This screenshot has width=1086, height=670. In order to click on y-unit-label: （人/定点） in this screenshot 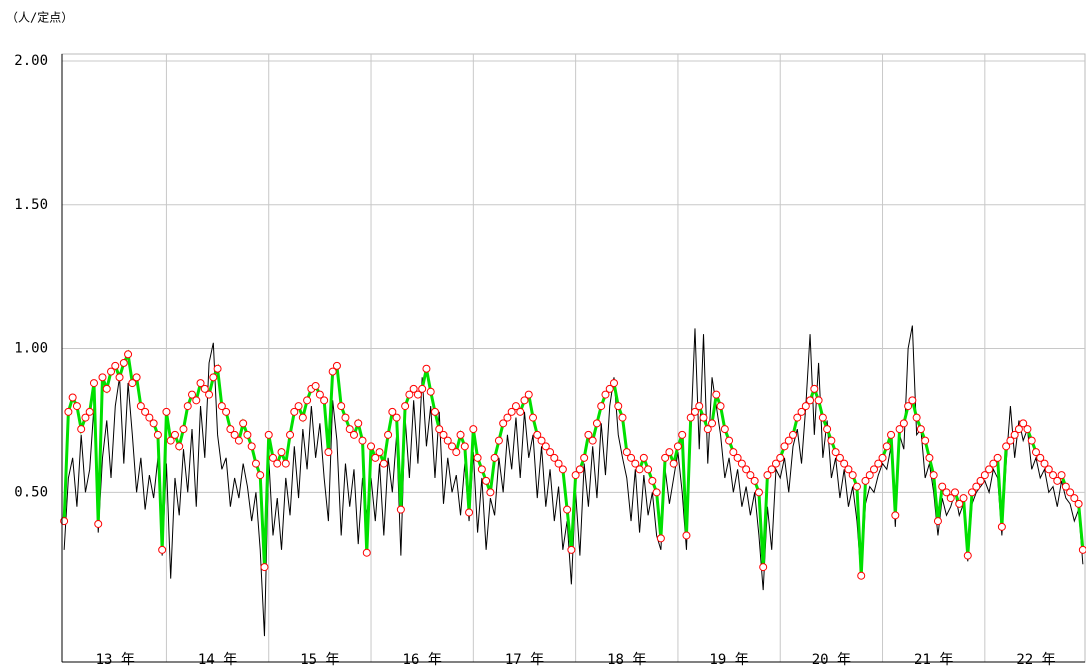, I will do `click(39, 17)`.